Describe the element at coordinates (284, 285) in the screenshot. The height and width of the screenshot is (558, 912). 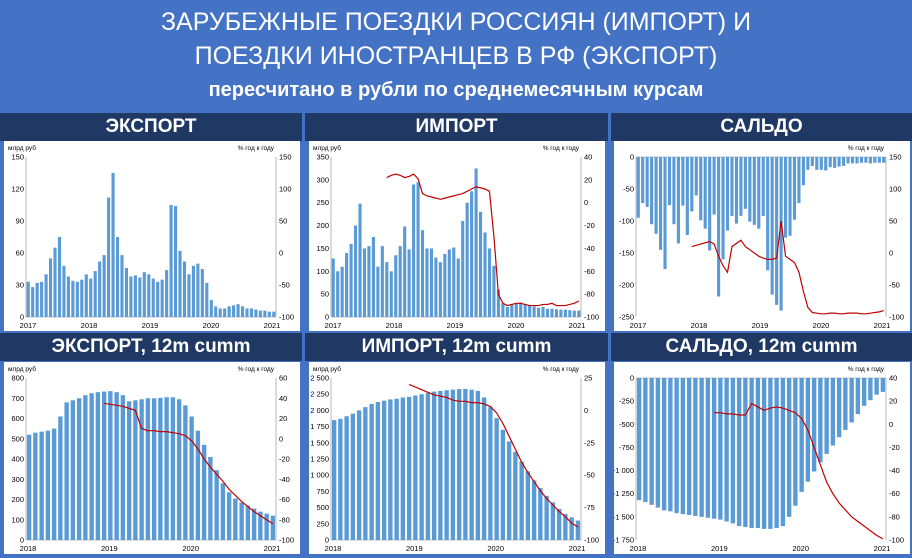
I see `y-right-tick-label: -50` at that location.